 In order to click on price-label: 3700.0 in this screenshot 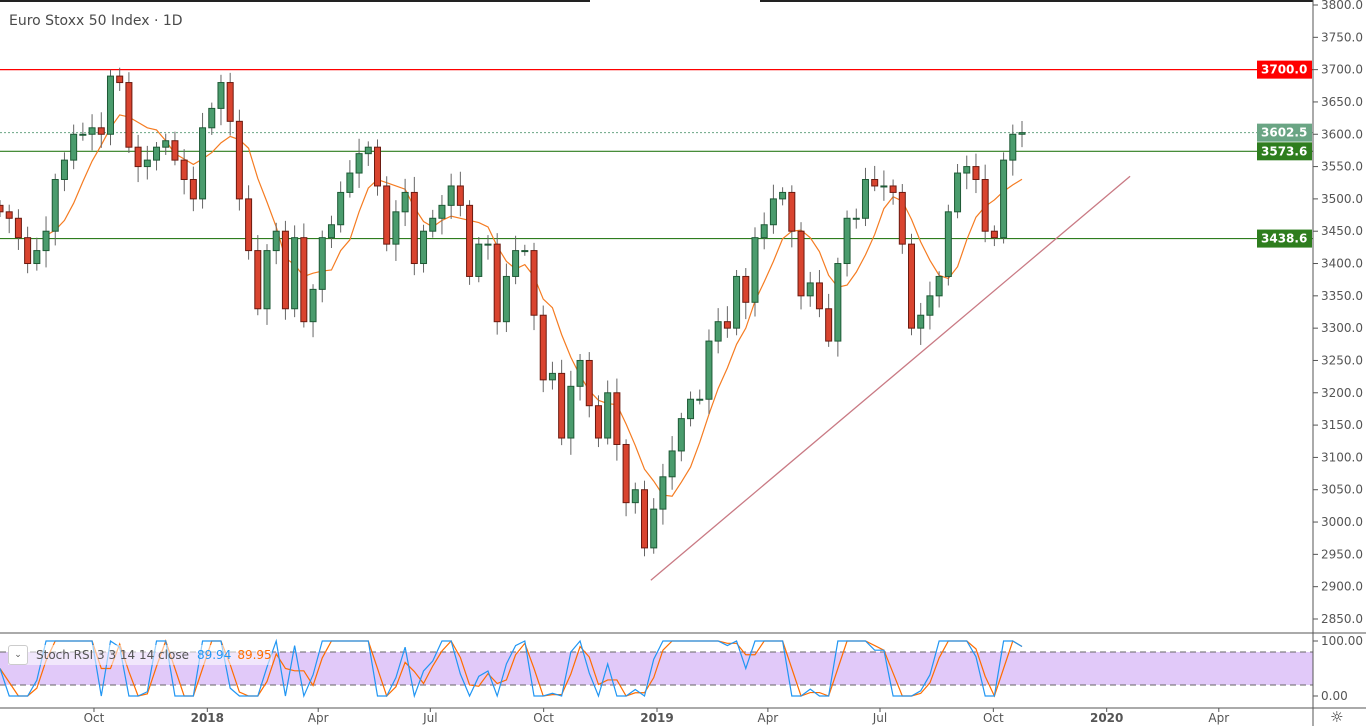, I will do `click(1284, 70)`.